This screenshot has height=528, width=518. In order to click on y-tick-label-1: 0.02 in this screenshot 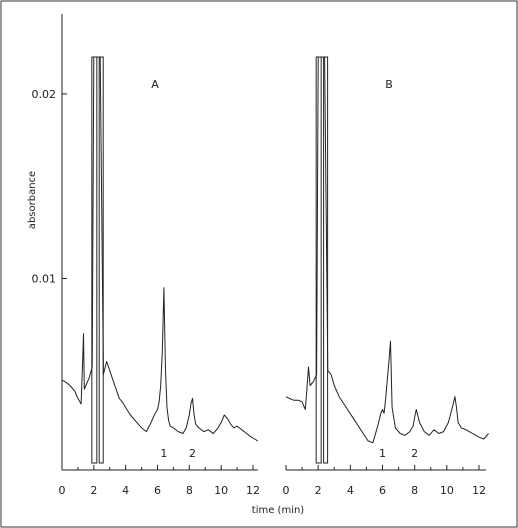, I will do `click(44, 94)`.